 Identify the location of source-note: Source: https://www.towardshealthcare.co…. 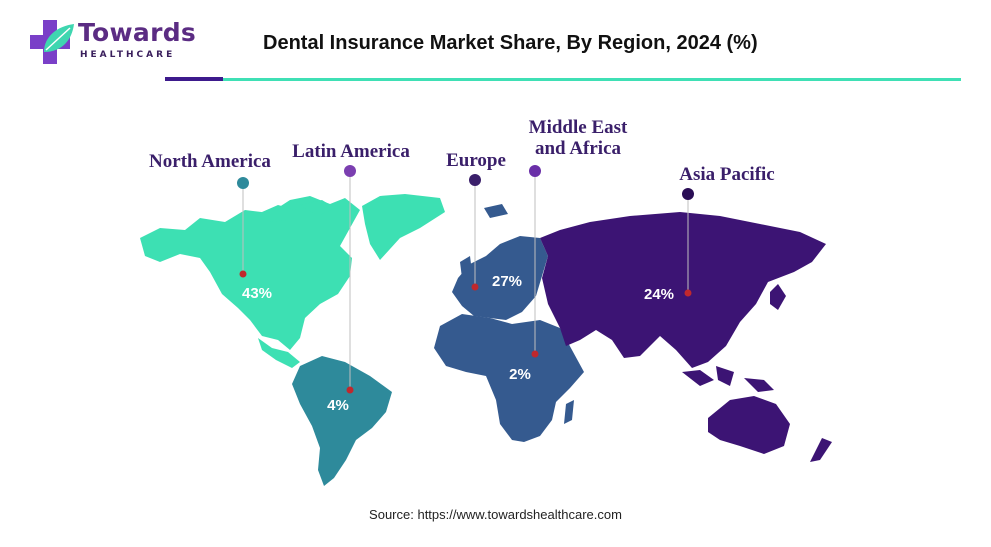
(495, 514).